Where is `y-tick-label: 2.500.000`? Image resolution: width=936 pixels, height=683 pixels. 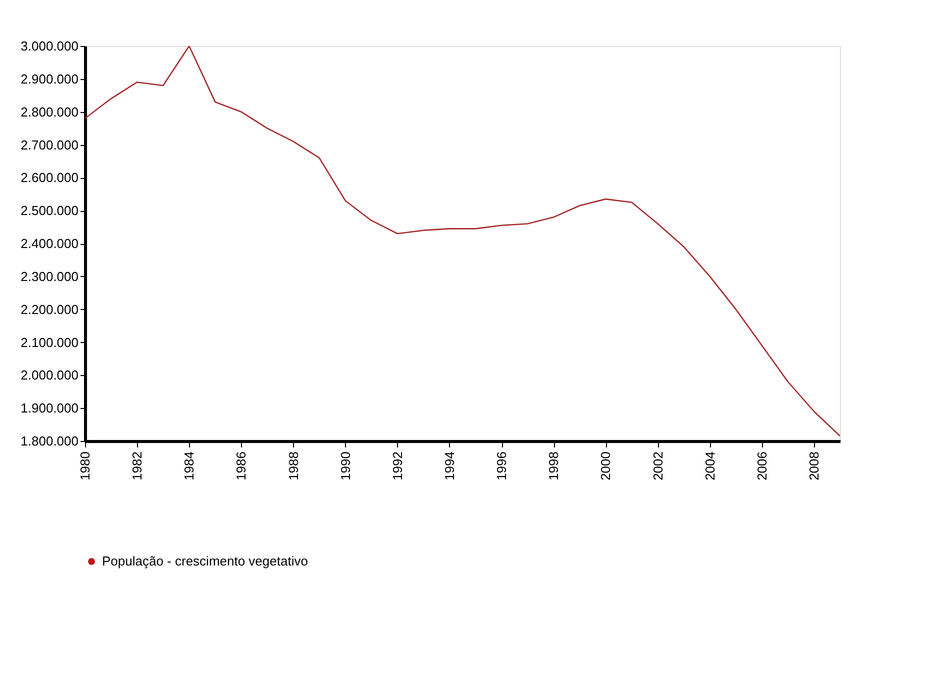
y-tick-label: 2.500.000 is located at coordinates (49, 210).